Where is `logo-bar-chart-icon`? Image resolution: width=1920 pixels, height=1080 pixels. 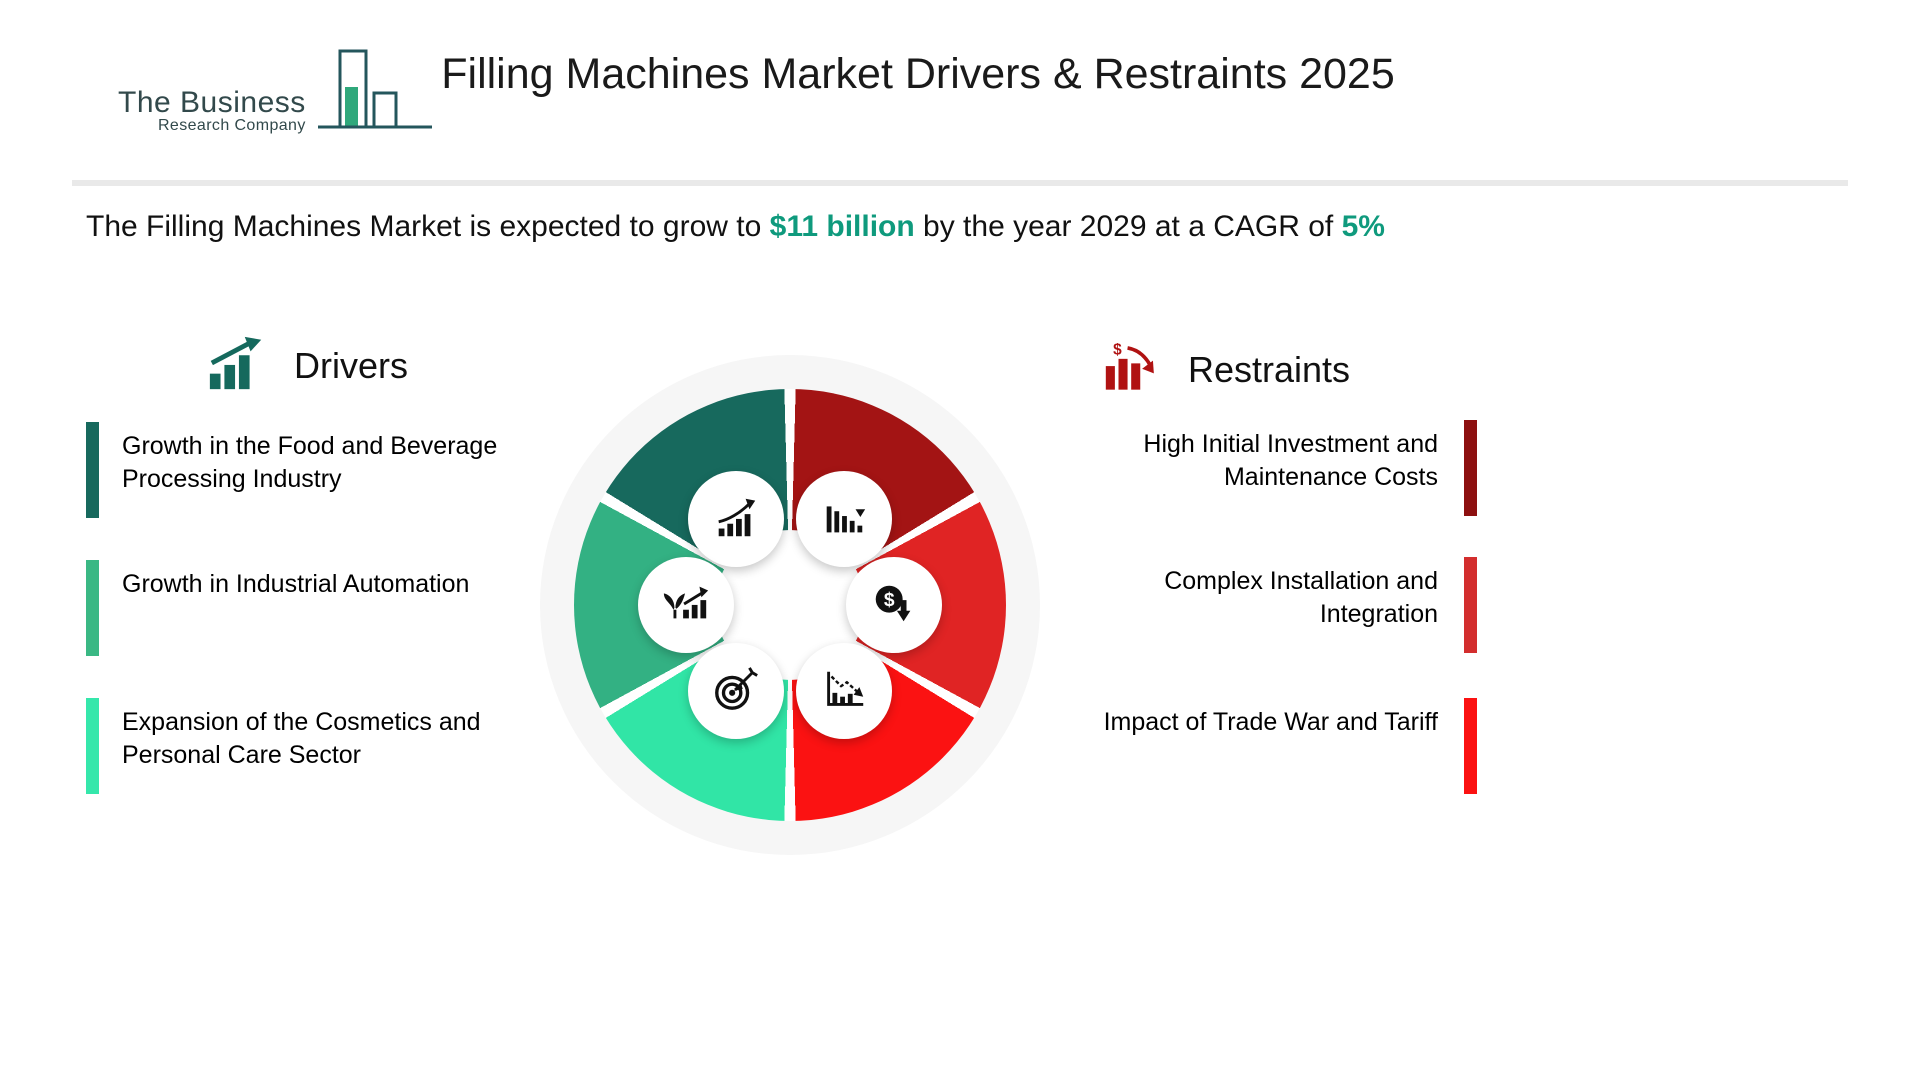
logo-bar-chart-icon is located at coordinates (375, 93).